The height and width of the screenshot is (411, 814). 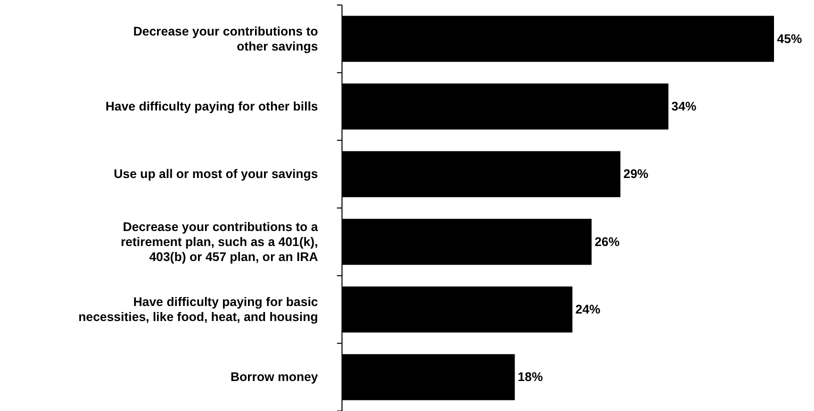 I want to click on y-tick-label: Have difficulty paying for basic necessities, like food, heat, and housing, so click(x=198, y=309).